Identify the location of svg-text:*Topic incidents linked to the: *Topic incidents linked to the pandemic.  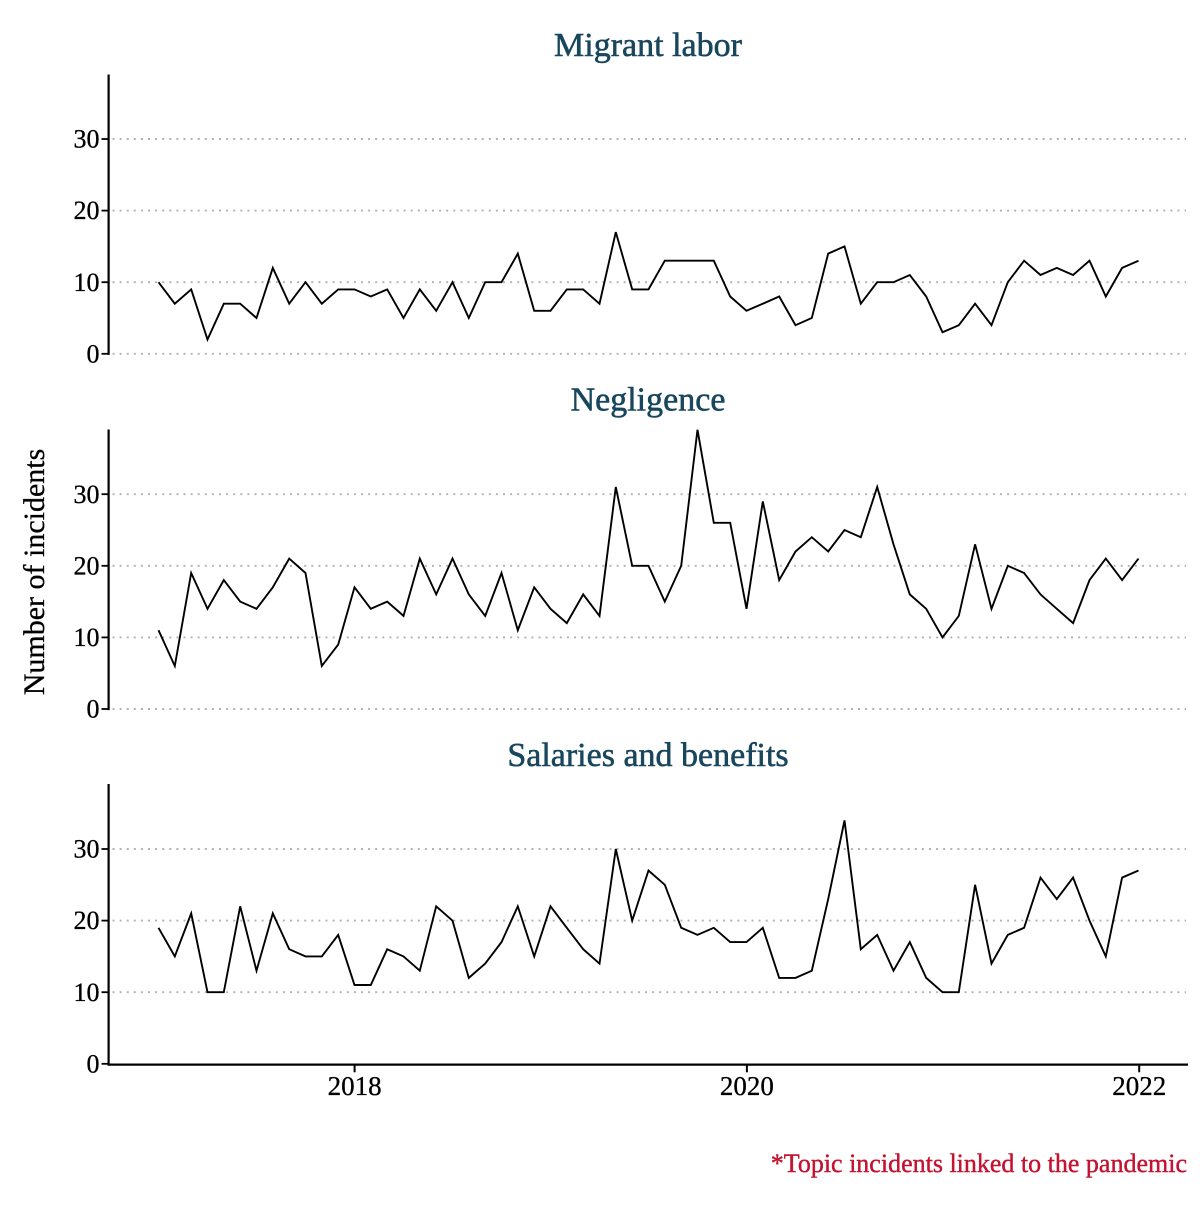
(979, 1163).